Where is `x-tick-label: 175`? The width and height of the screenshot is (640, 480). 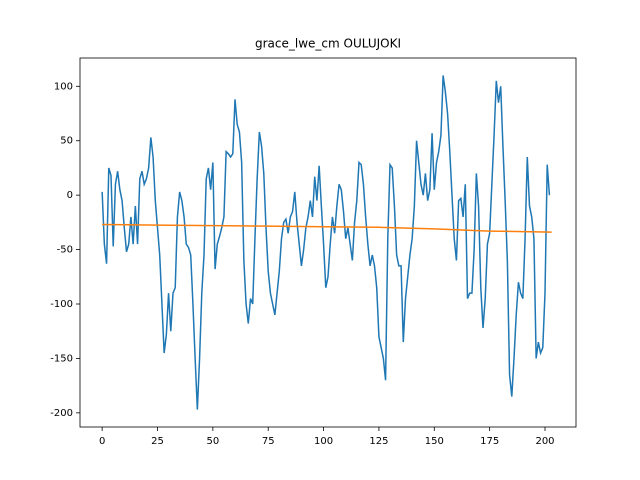
x-tick-label: 175 is located at coordinates (489, 441).